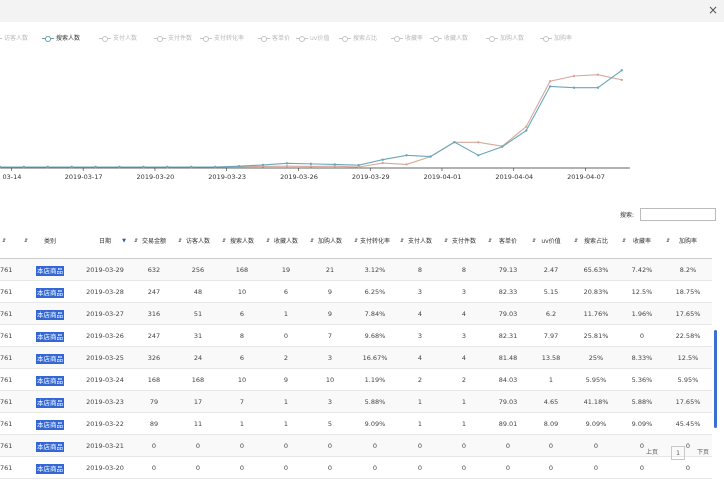  Describe the element at coordinates (274, 39) in the screenshot. I see `legend-item-5: 客单价` at that location.